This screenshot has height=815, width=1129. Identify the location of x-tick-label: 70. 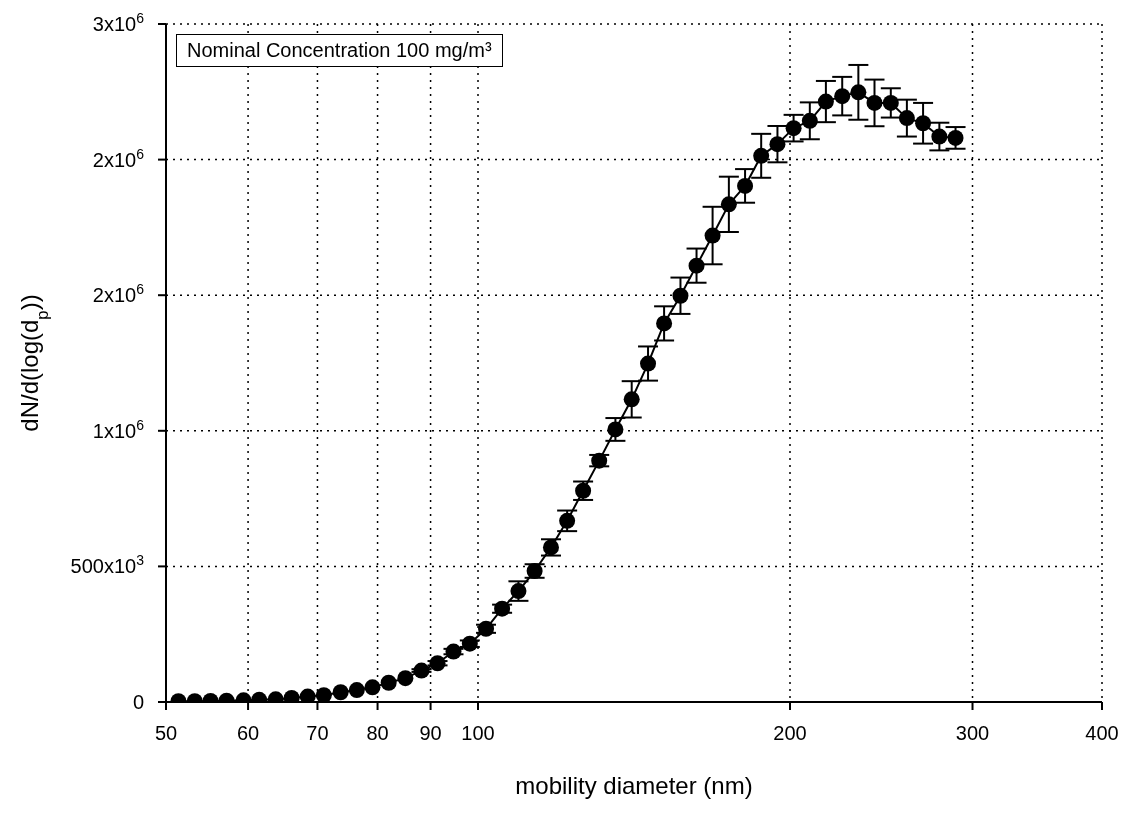
(317, 733).